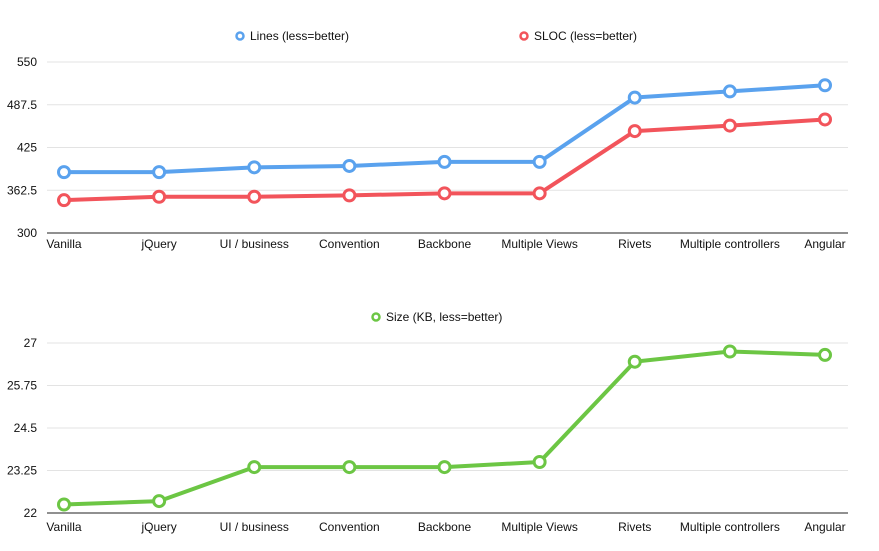  I want to click on y-tick-label: 23.25, so click(22, 471).